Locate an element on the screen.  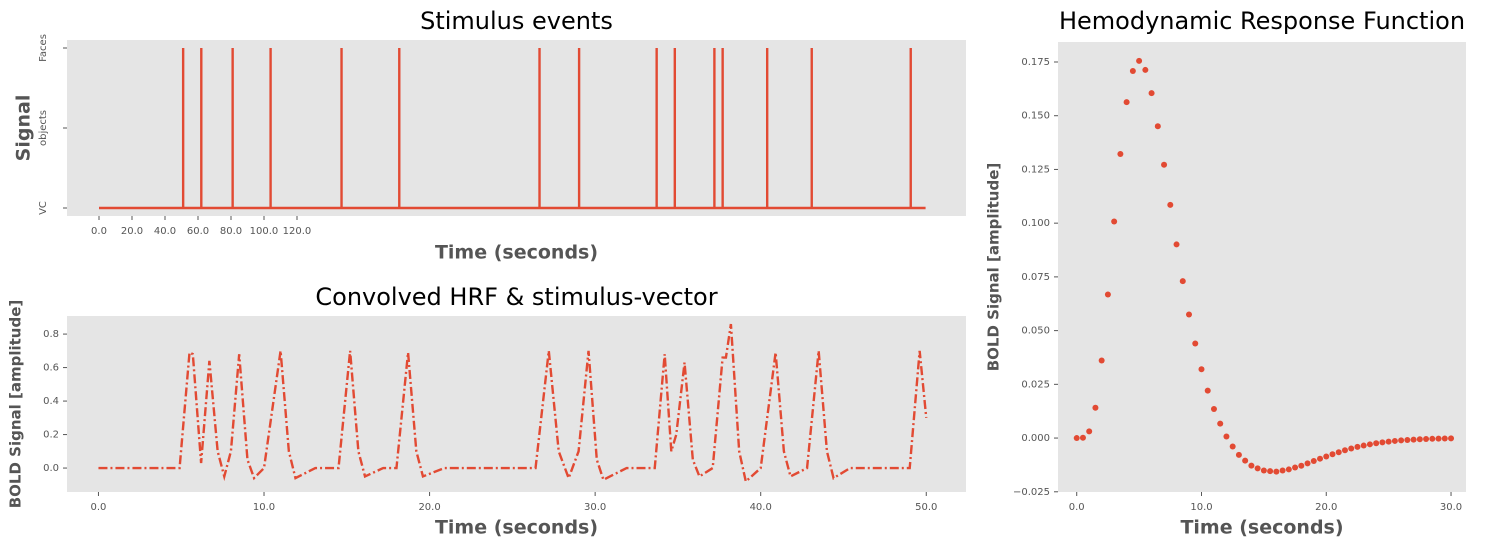
x-tick-label: 50.0 is located at coordinates (926, 507).